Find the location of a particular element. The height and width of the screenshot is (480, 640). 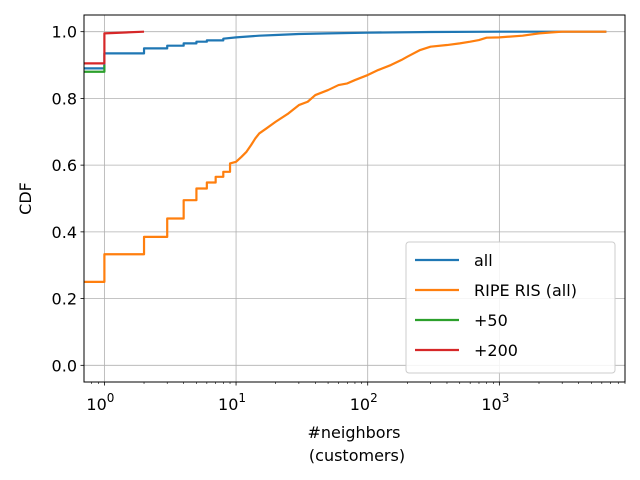

y-axis-label: CDF is located at coordinates (25, 198).